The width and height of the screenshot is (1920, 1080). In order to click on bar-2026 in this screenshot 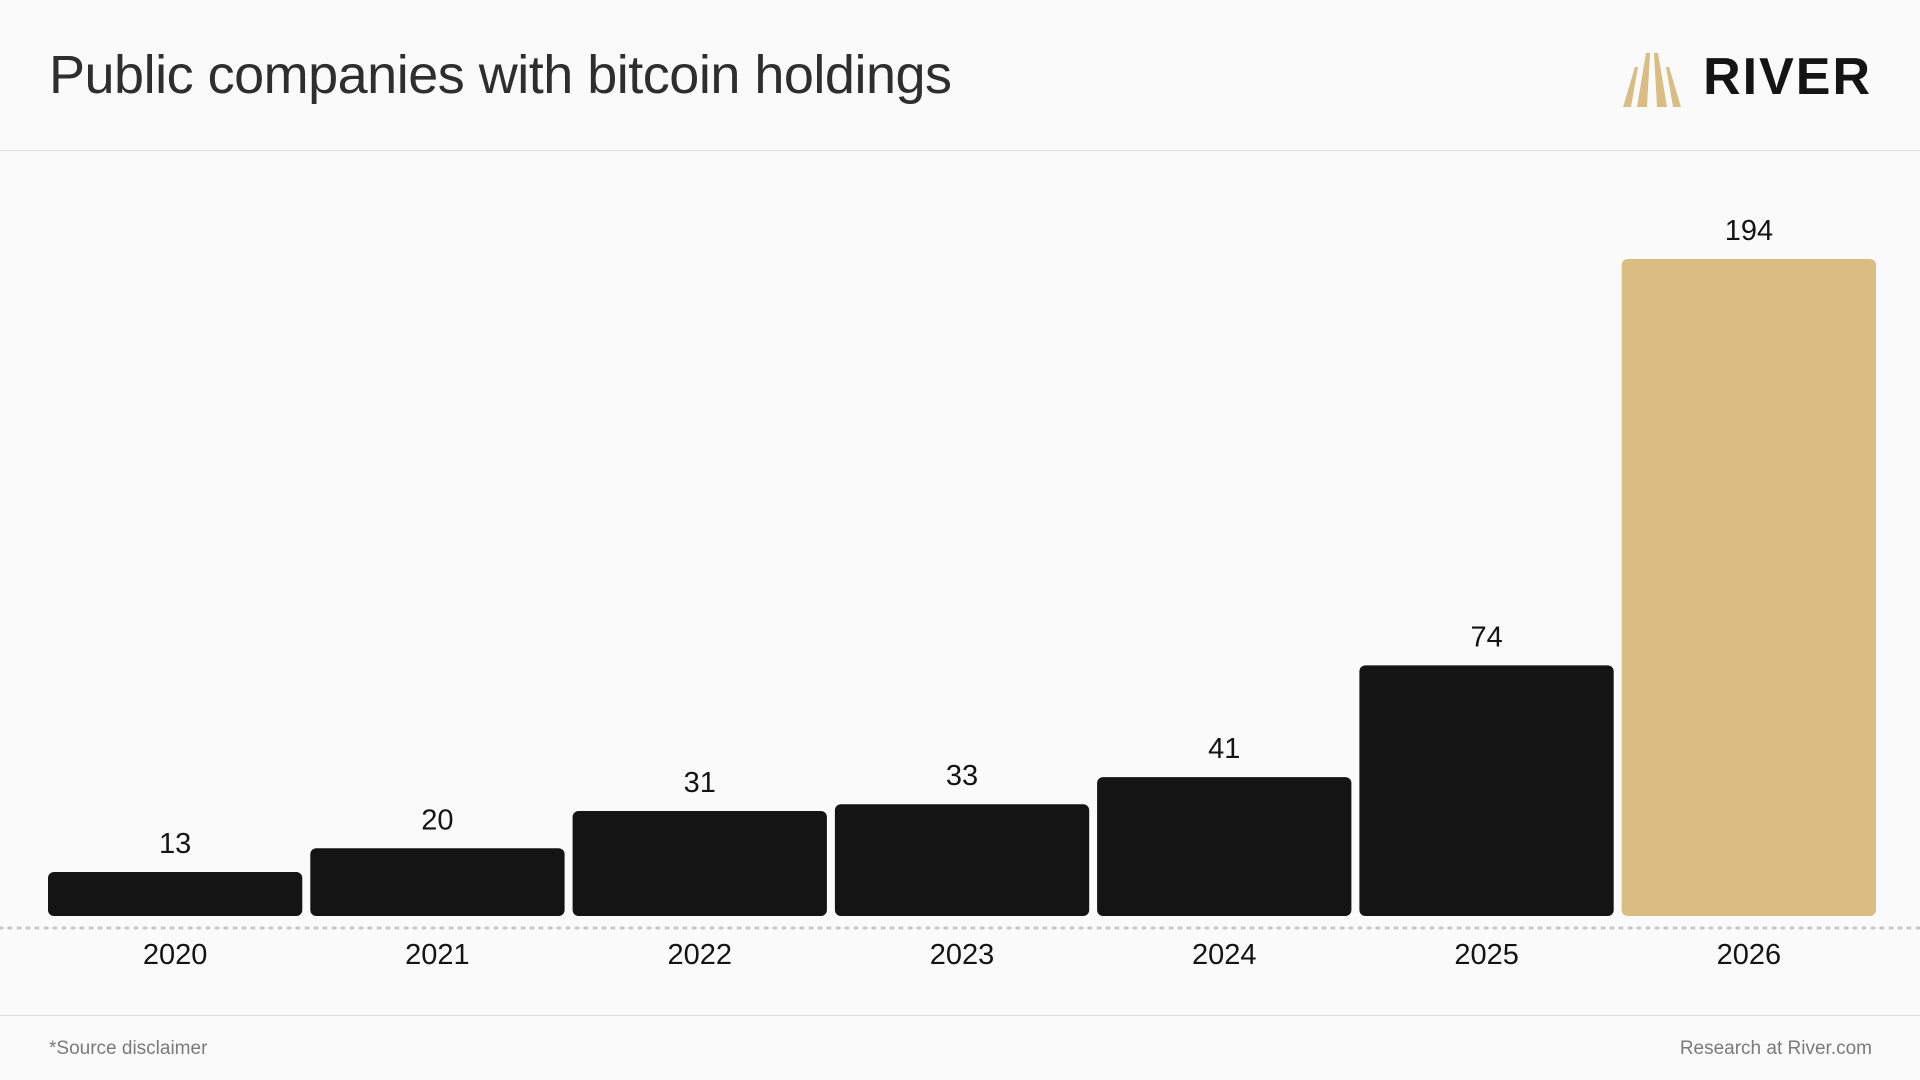, I will do `click(1748, 587)`.